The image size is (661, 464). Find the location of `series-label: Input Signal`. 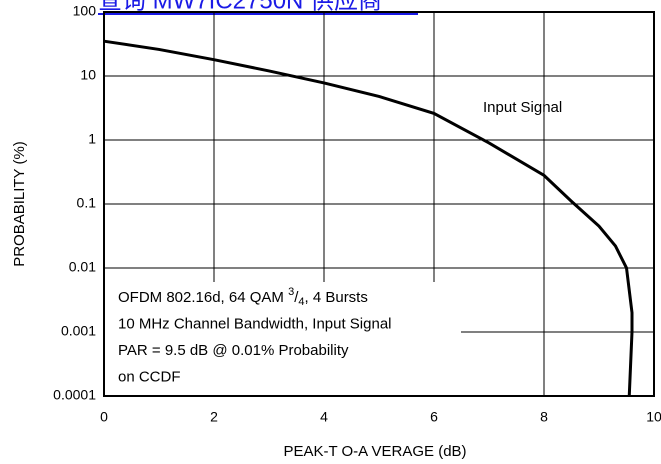

series-label: Input Signal is located at coordinates (522, 107).